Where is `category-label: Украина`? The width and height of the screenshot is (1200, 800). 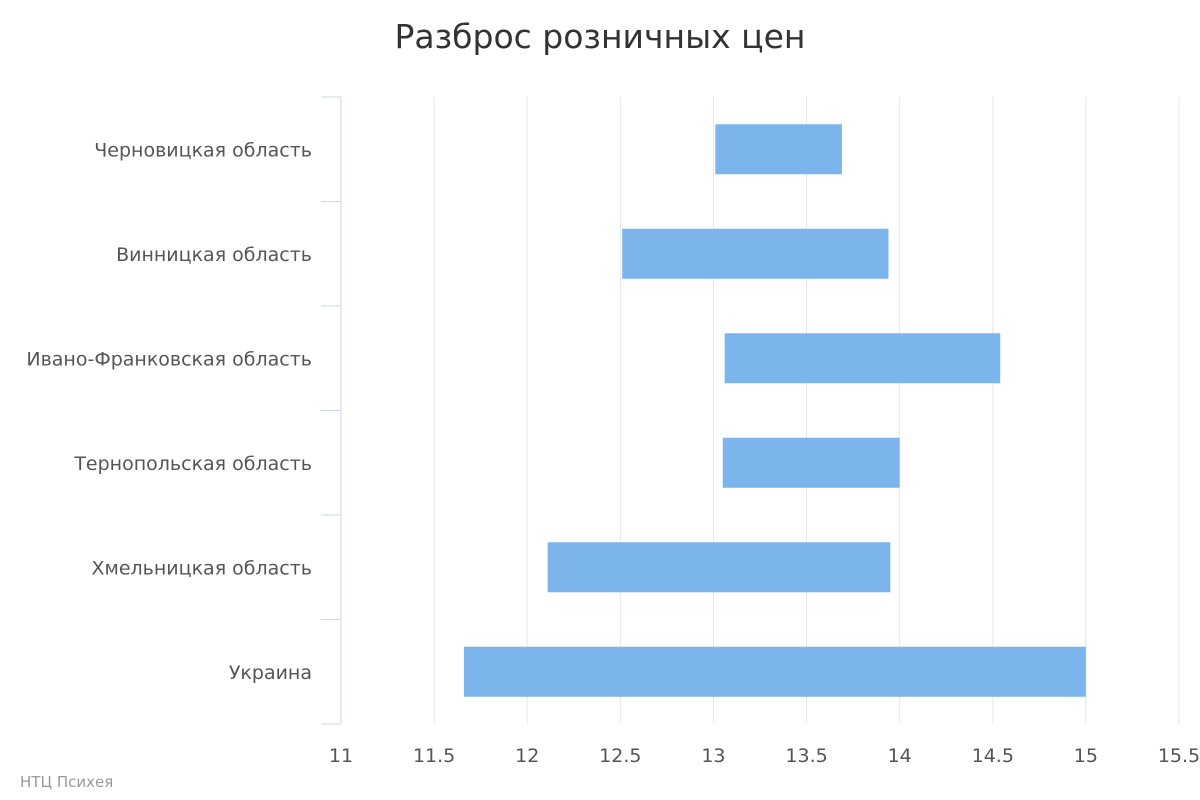 category-label: Украина is located at coordinates (270, 673).